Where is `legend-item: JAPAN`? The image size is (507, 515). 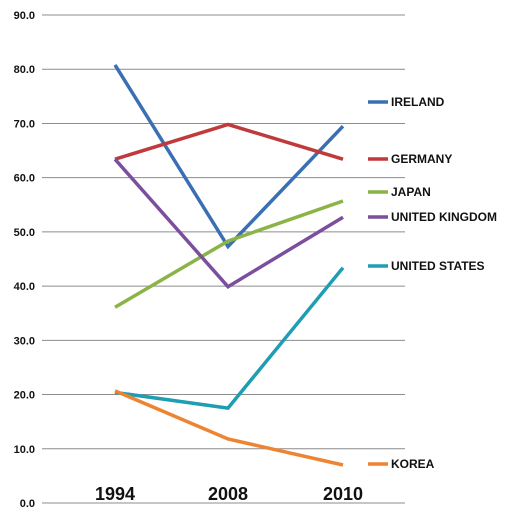
legend-item: JAPAN is located at coordinates (399, 192).